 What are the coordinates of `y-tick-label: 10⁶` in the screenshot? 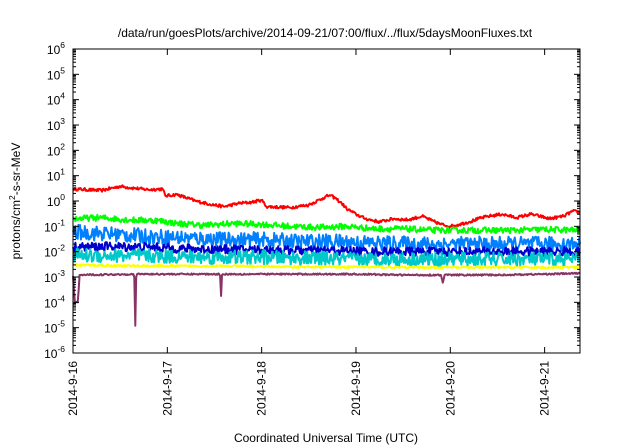 It's located at (56, 48).